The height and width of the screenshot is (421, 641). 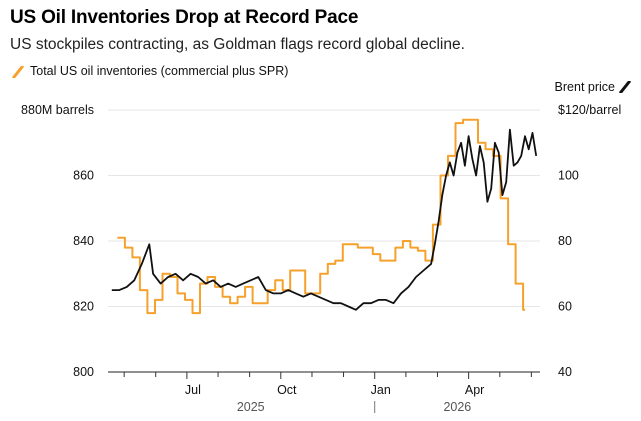 I want to click on x-tick-label: Apr, so click(x=474, y=390).